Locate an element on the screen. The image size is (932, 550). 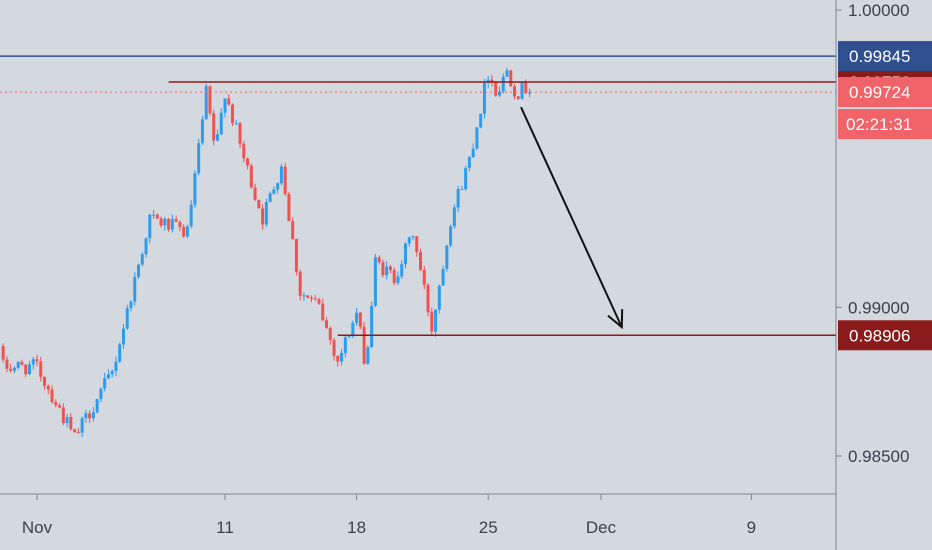
support-price-badge is located at coordinates (885, 335).